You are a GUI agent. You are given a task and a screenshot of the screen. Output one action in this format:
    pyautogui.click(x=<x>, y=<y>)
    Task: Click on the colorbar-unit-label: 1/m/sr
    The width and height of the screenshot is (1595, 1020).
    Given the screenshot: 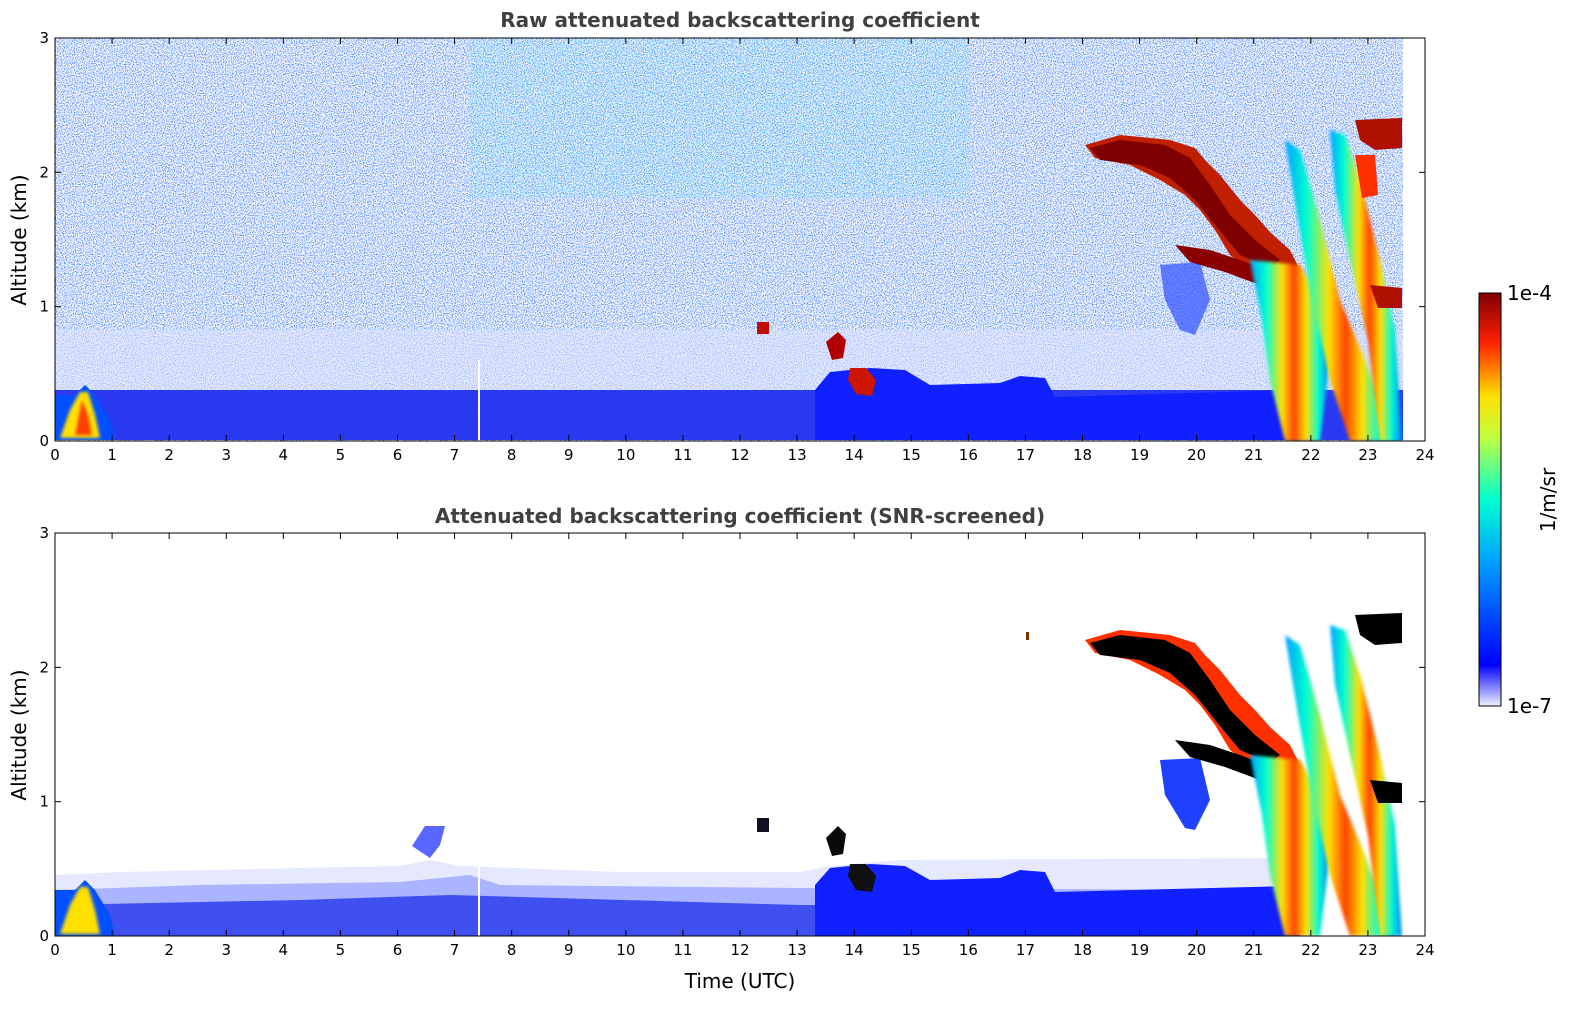 What is the action you would take?
    pyautogui.click(x=1548, y=499)
    